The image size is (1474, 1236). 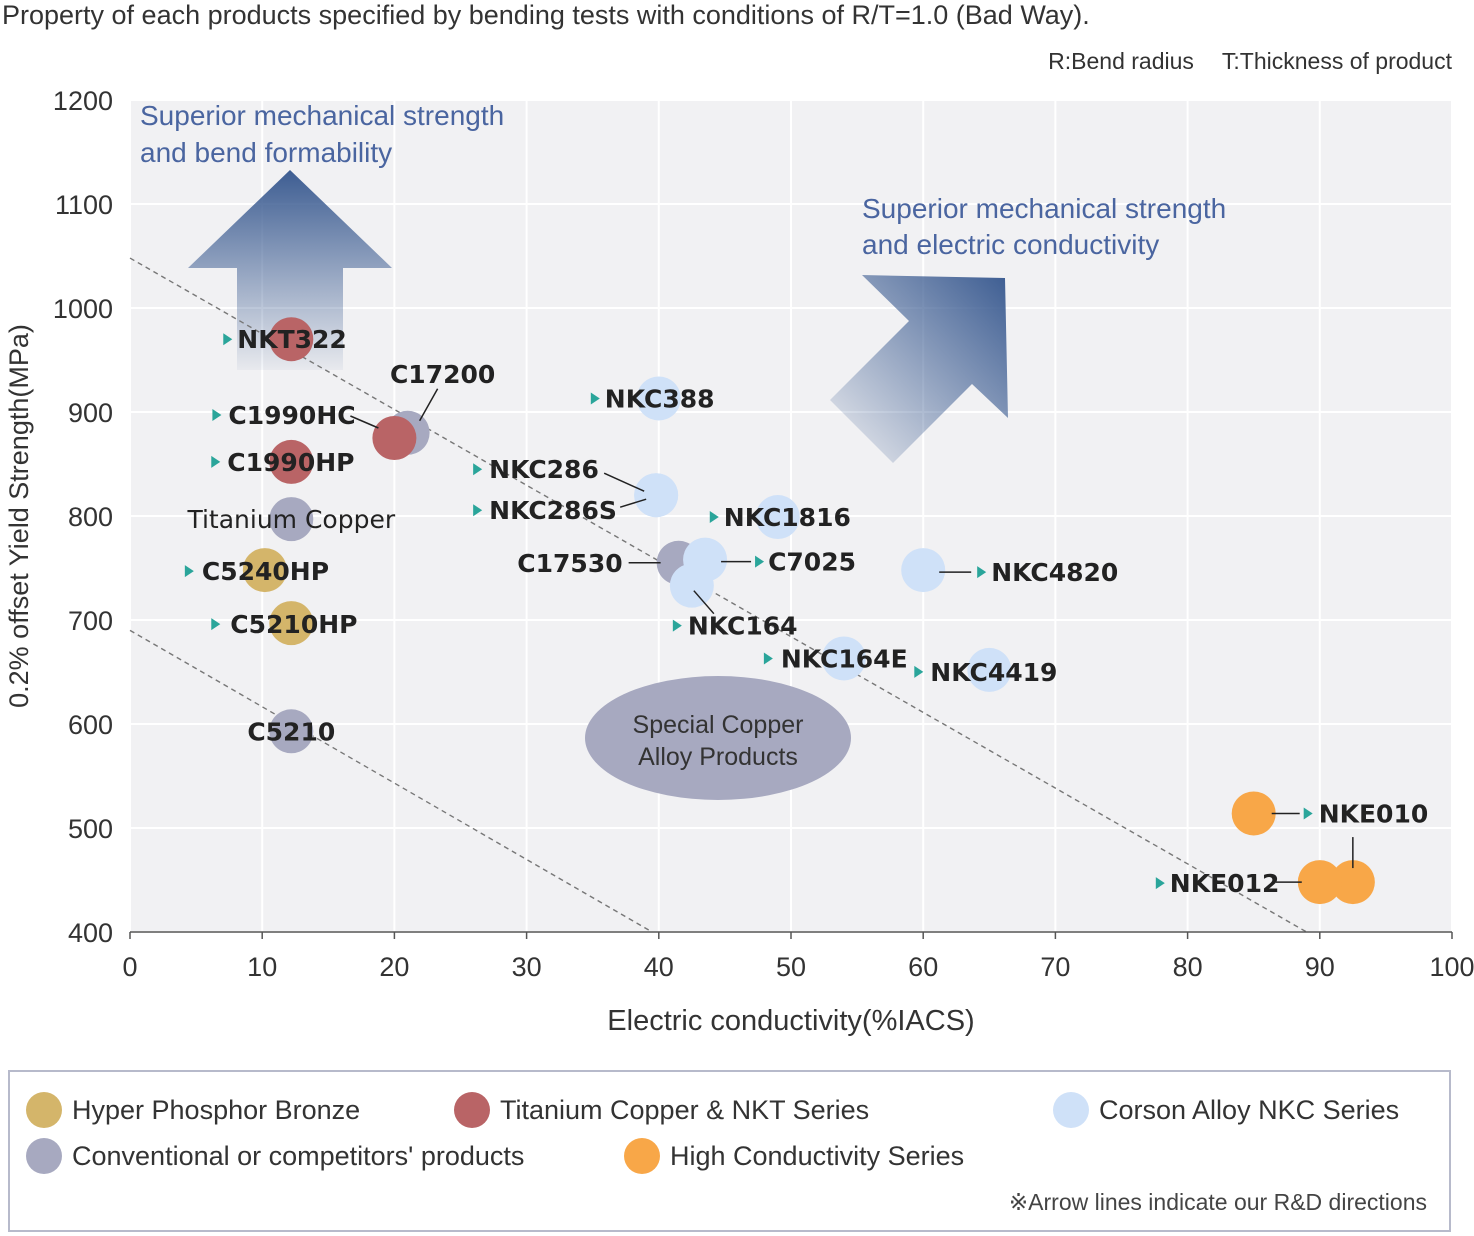 What do you see at coordinates (1225, 883) in the screenshot?
I see `point-label: NKE012` at bounding box center [1225, 883].